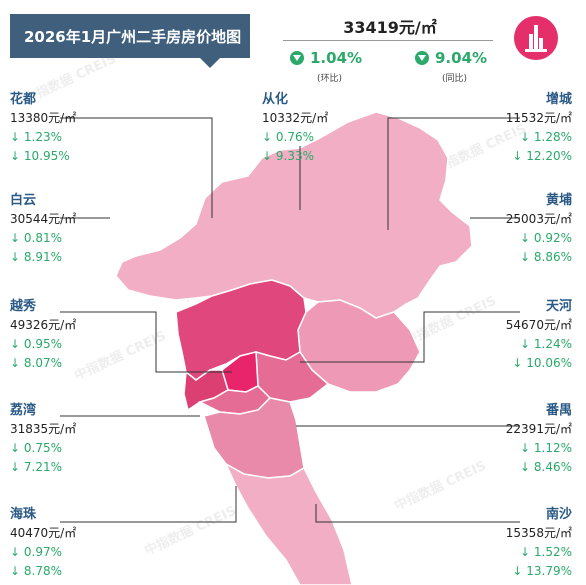 The height and width of the screenshot is (585, 586). I want to click on district-huangpu: 黄埔 25003元/㎡ ↓ 0.92% ↓ 8.86%, so click(539, 229).